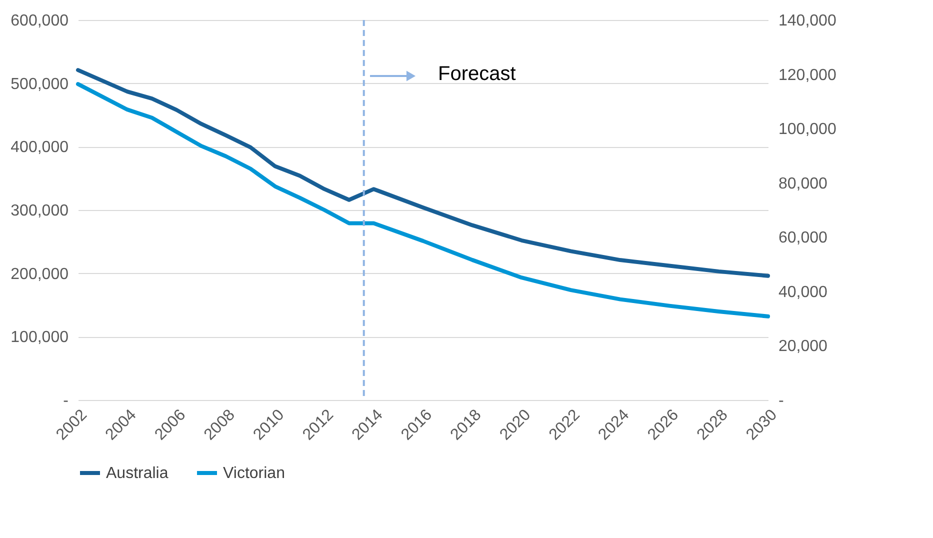  I want to click on y-tick-label: -, so click(65, 401).